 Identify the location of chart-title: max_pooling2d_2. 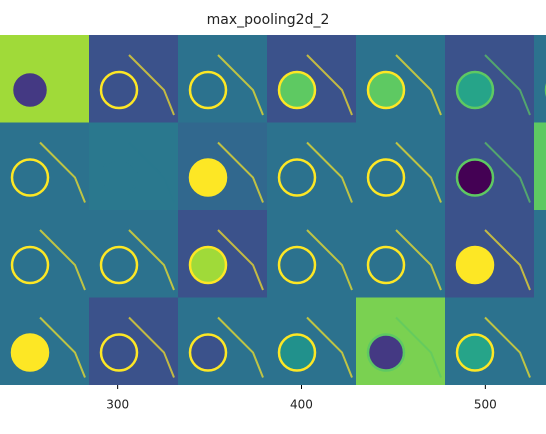
(268, 20).